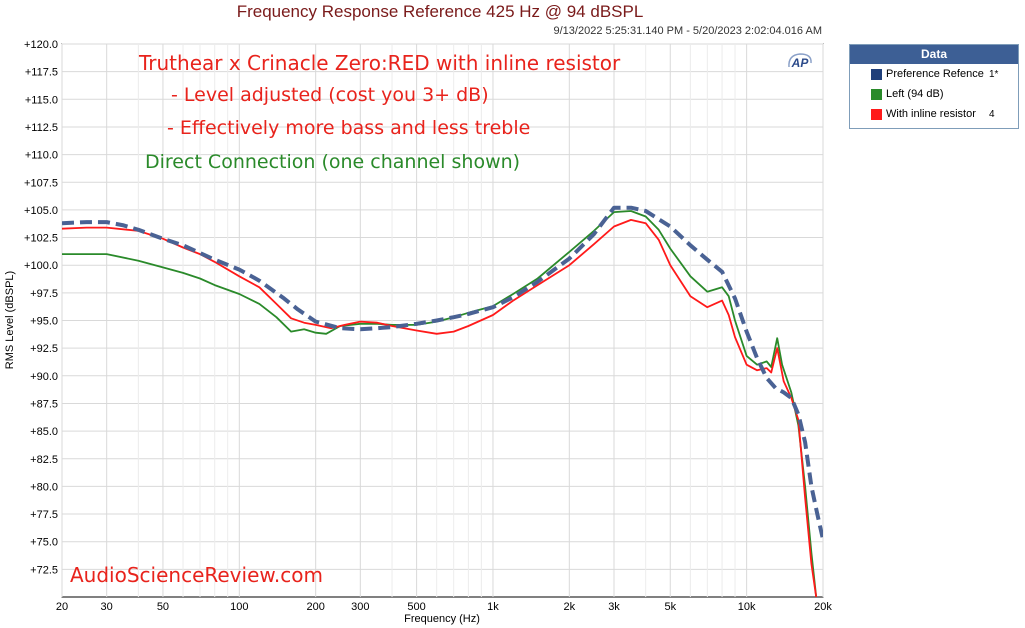  I want to click on legend-item-preference: Preference Refence 1*, so click(934, 74).